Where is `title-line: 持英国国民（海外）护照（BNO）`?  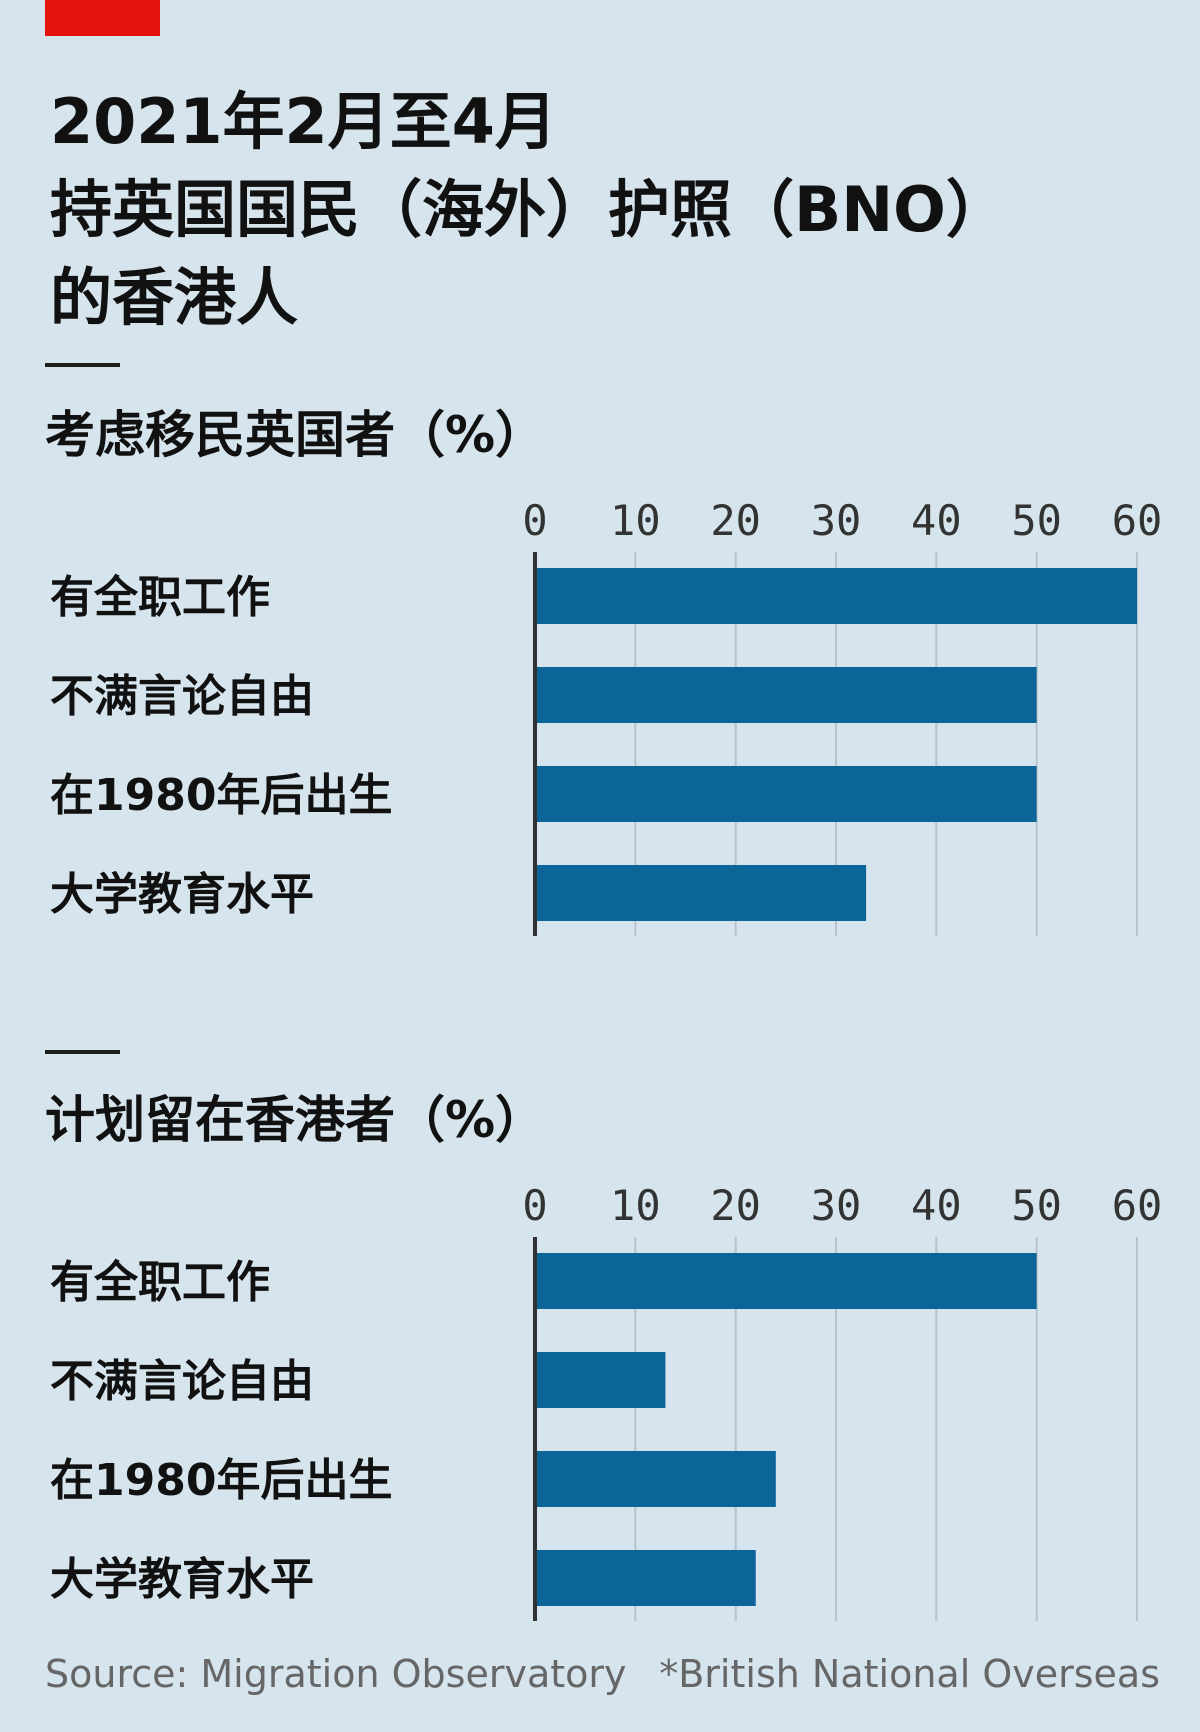
title-line: 持英国国民（海外）护照（BNO） is located at coordinates (529, 209).